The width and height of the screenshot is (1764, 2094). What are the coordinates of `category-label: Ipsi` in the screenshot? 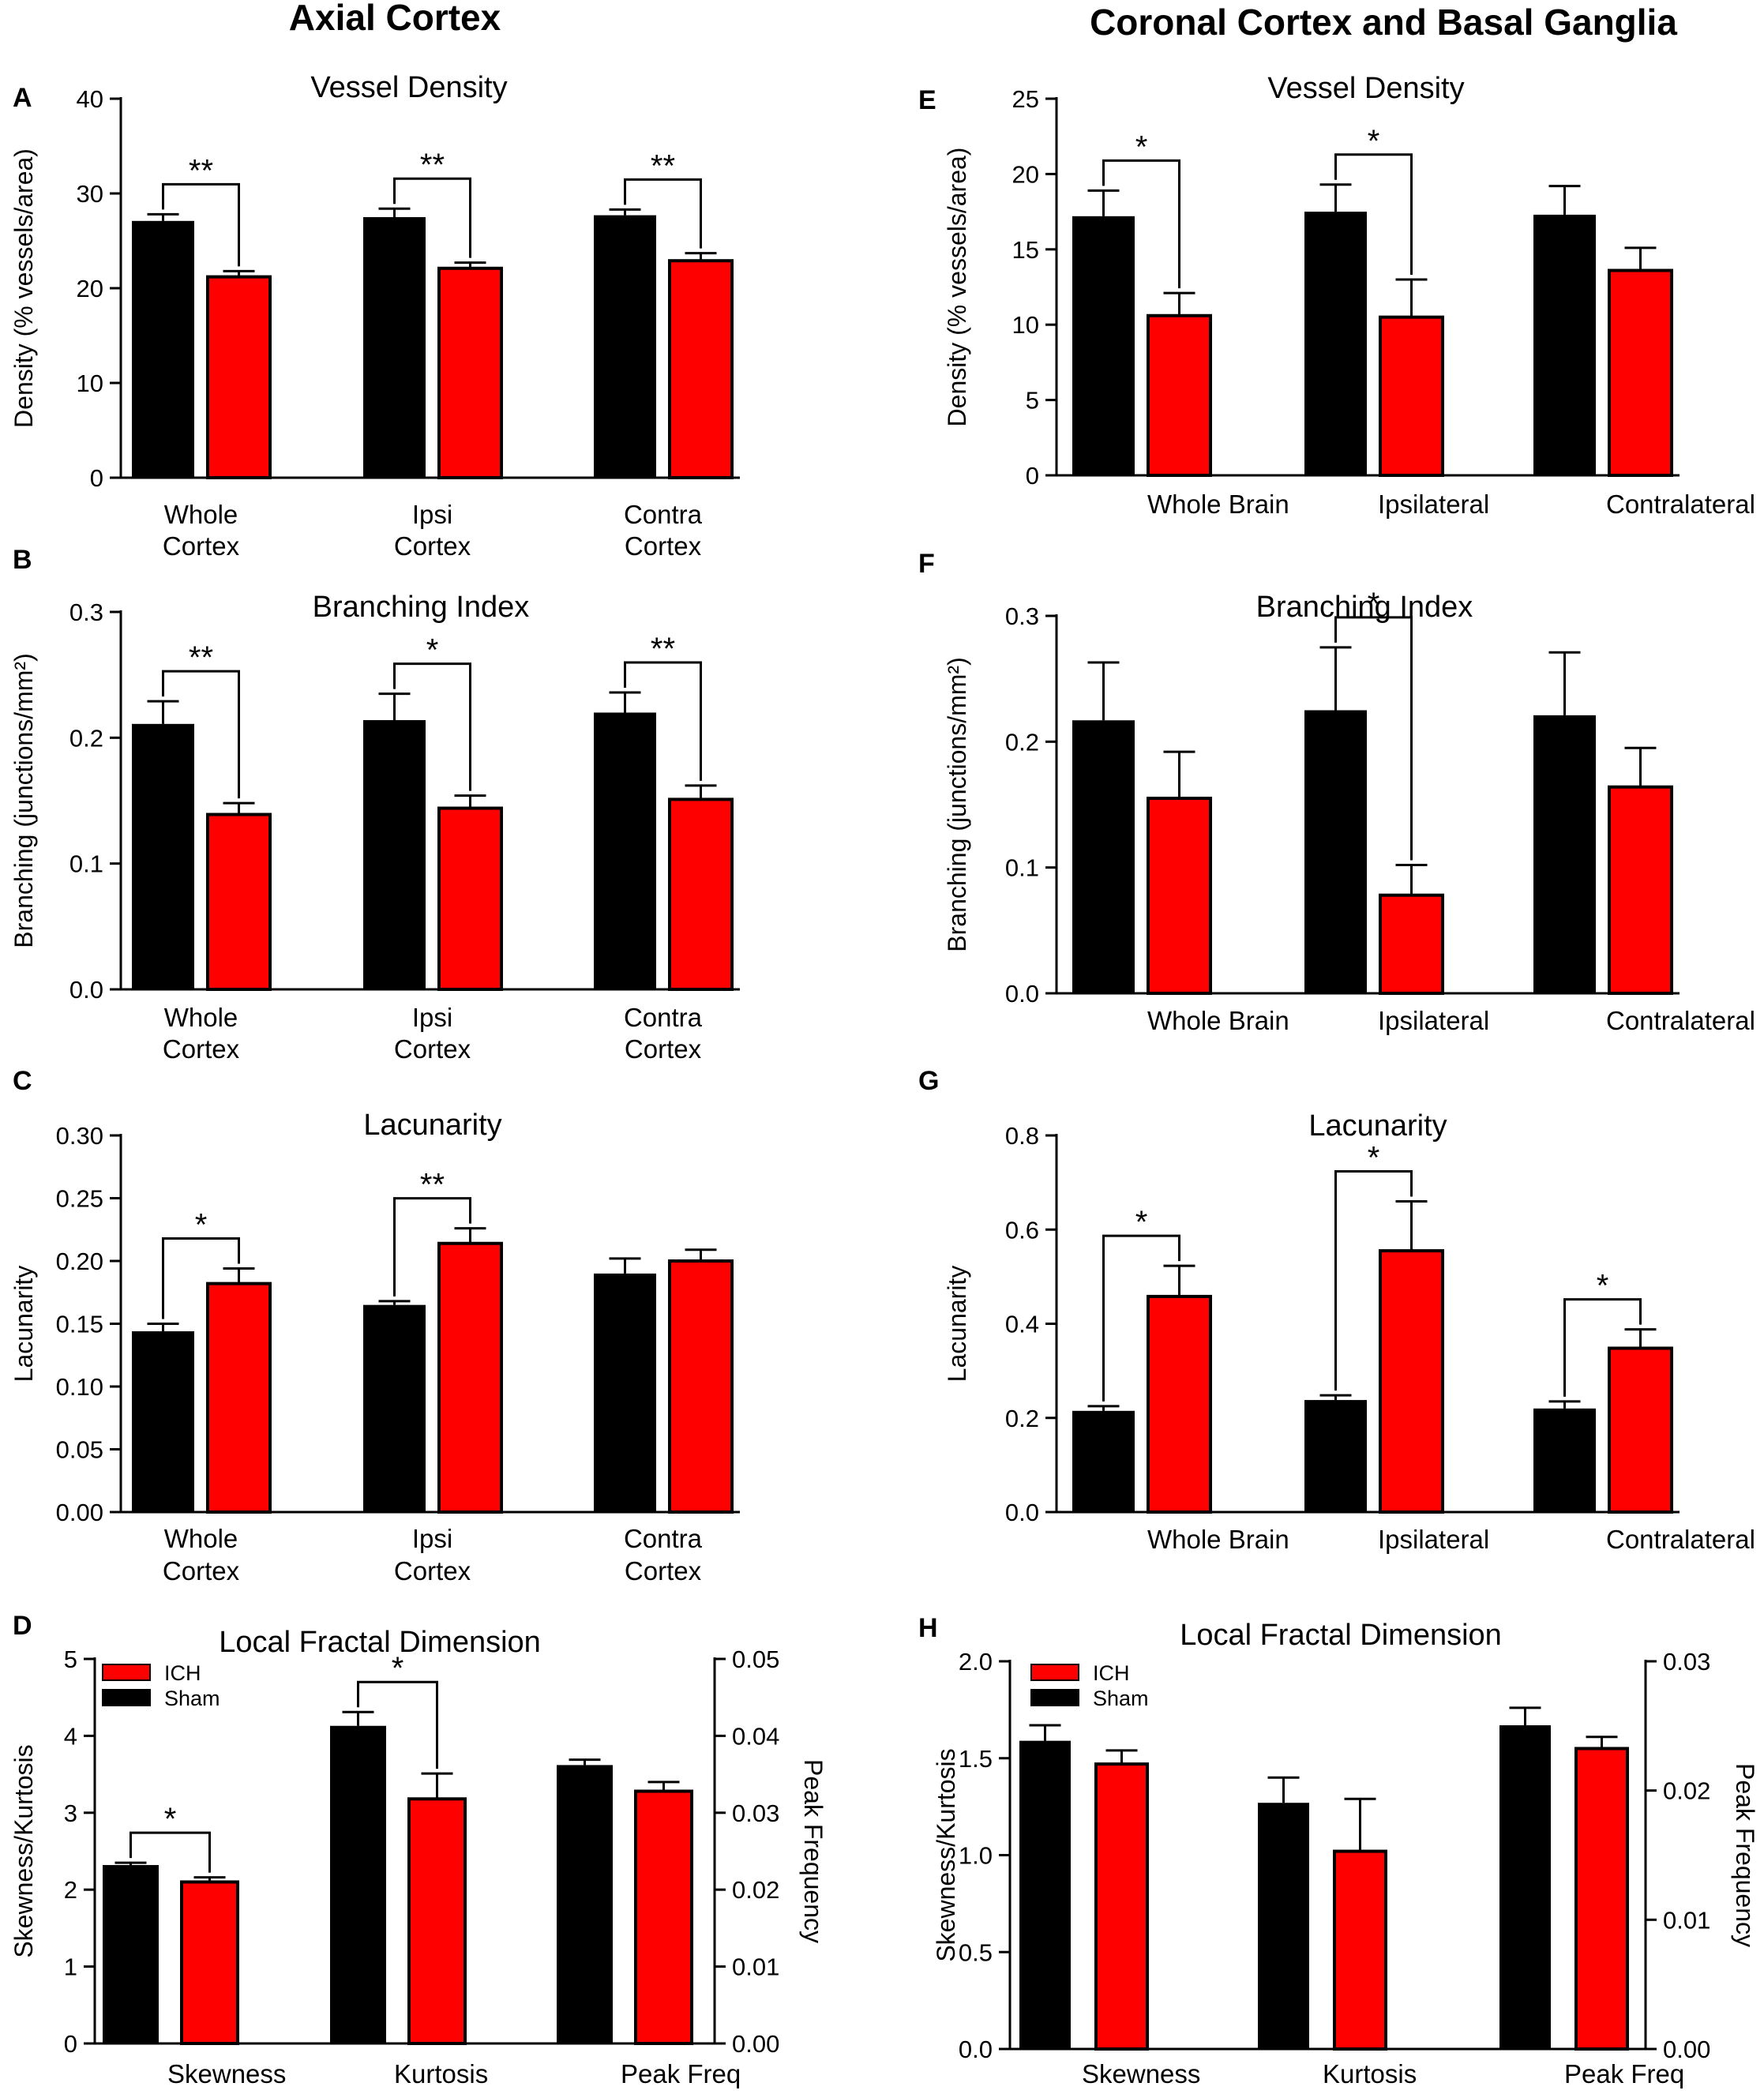 It's located at (432, 1538).